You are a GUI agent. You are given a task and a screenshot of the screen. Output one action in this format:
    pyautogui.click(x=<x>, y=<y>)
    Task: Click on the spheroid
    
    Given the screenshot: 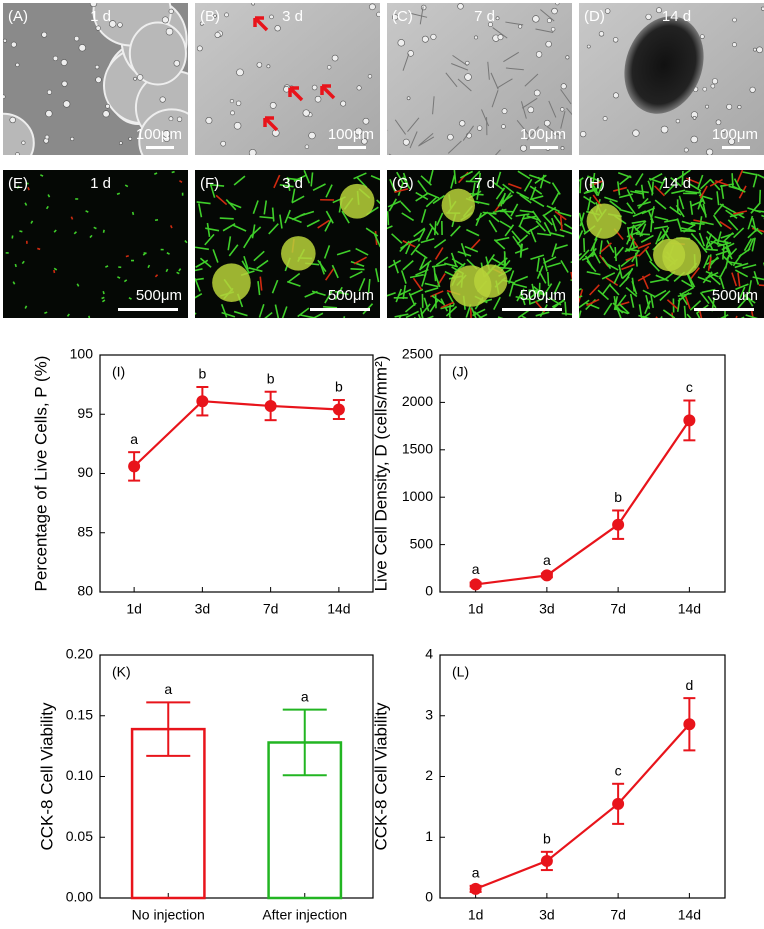 What is the action you would take?
    pyautogui.click(x=491, y=281)
    